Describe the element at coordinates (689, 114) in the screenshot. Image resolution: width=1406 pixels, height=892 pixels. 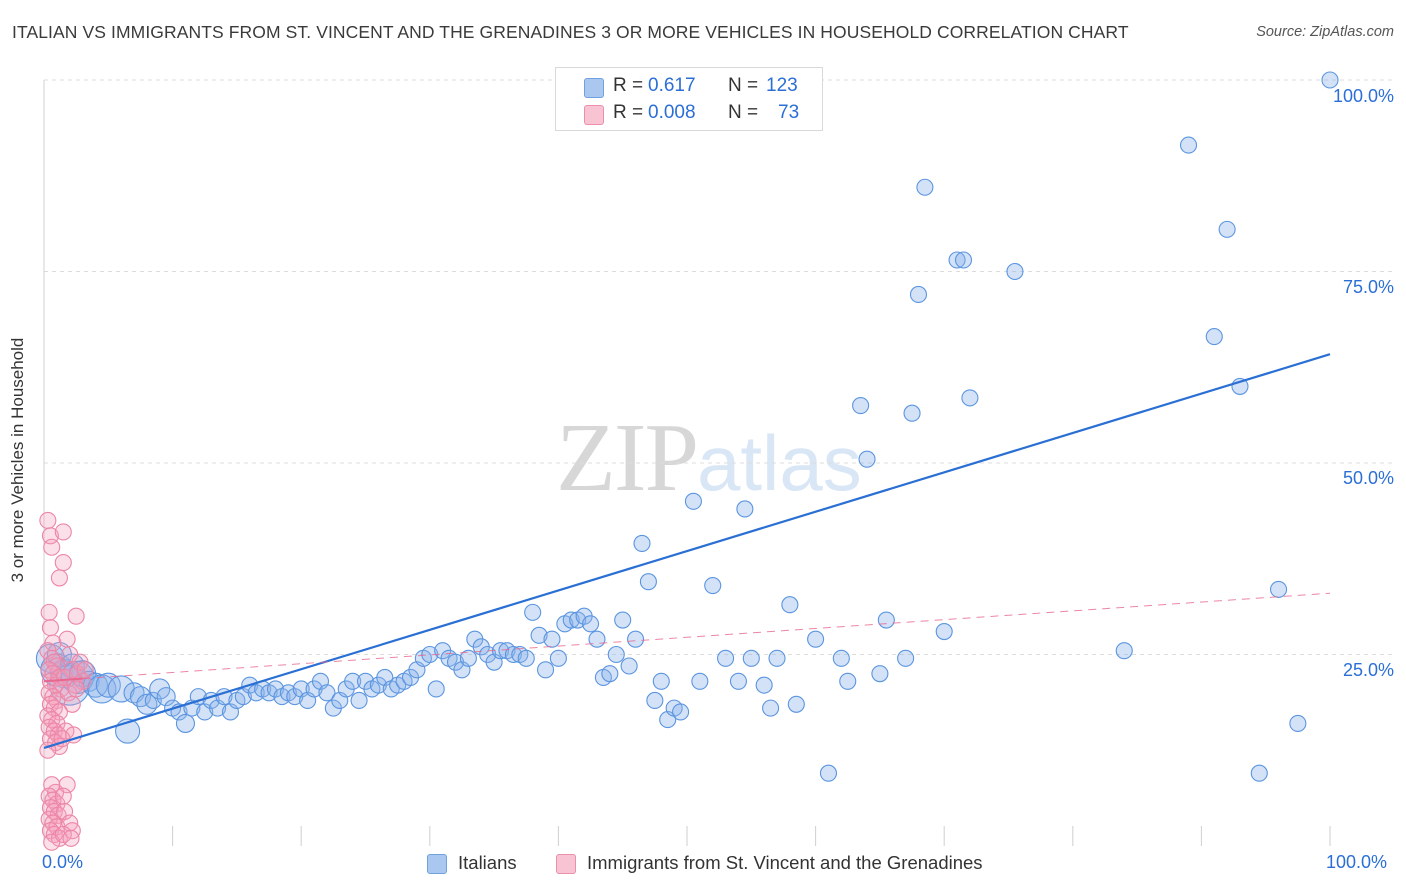
I see `stats-legend-row-immigrants: R = 0.008 N = 73` at that location.